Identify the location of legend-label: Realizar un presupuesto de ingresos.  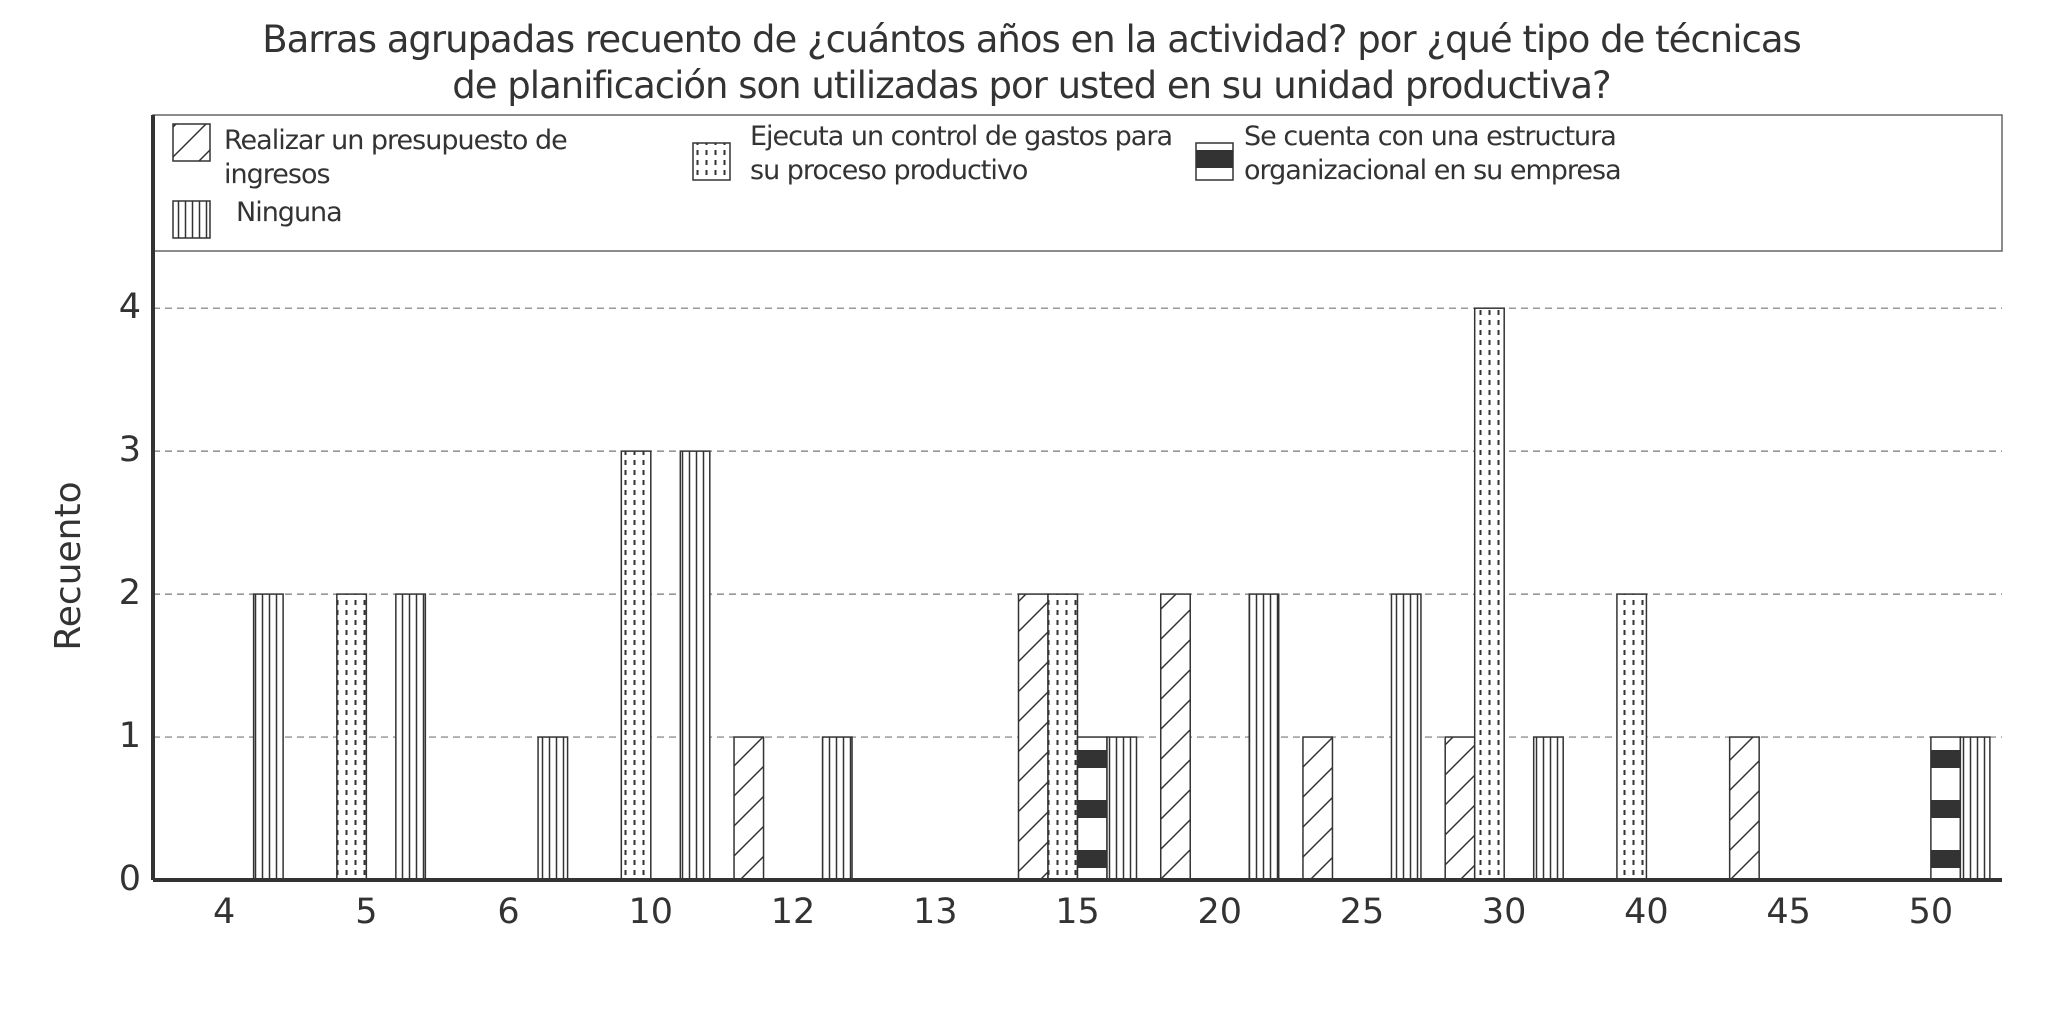
(396, 157).